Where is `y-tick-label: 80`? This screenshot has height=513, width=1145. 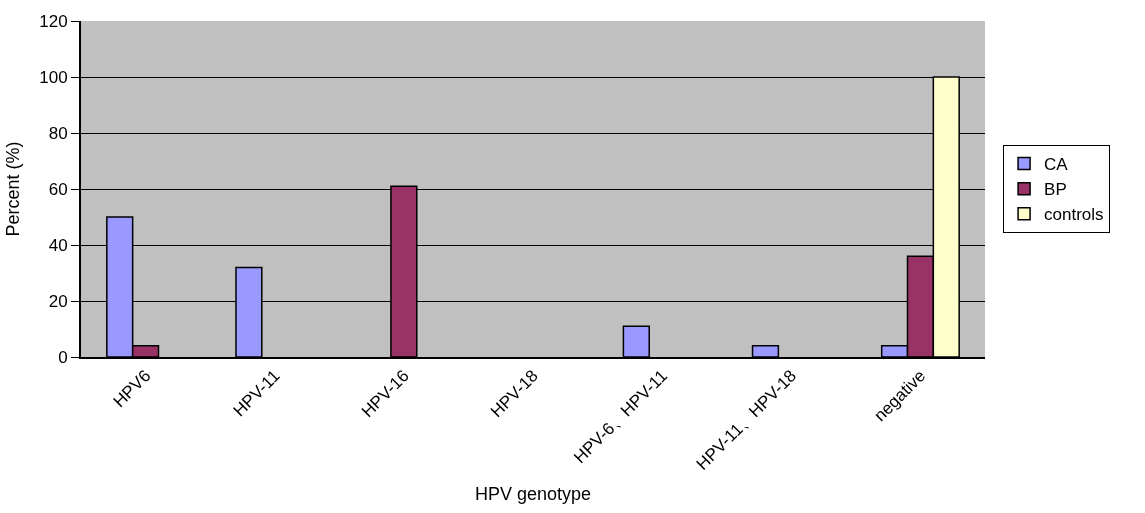 y-tick-label: 80 is located at coordinates (58, 133).